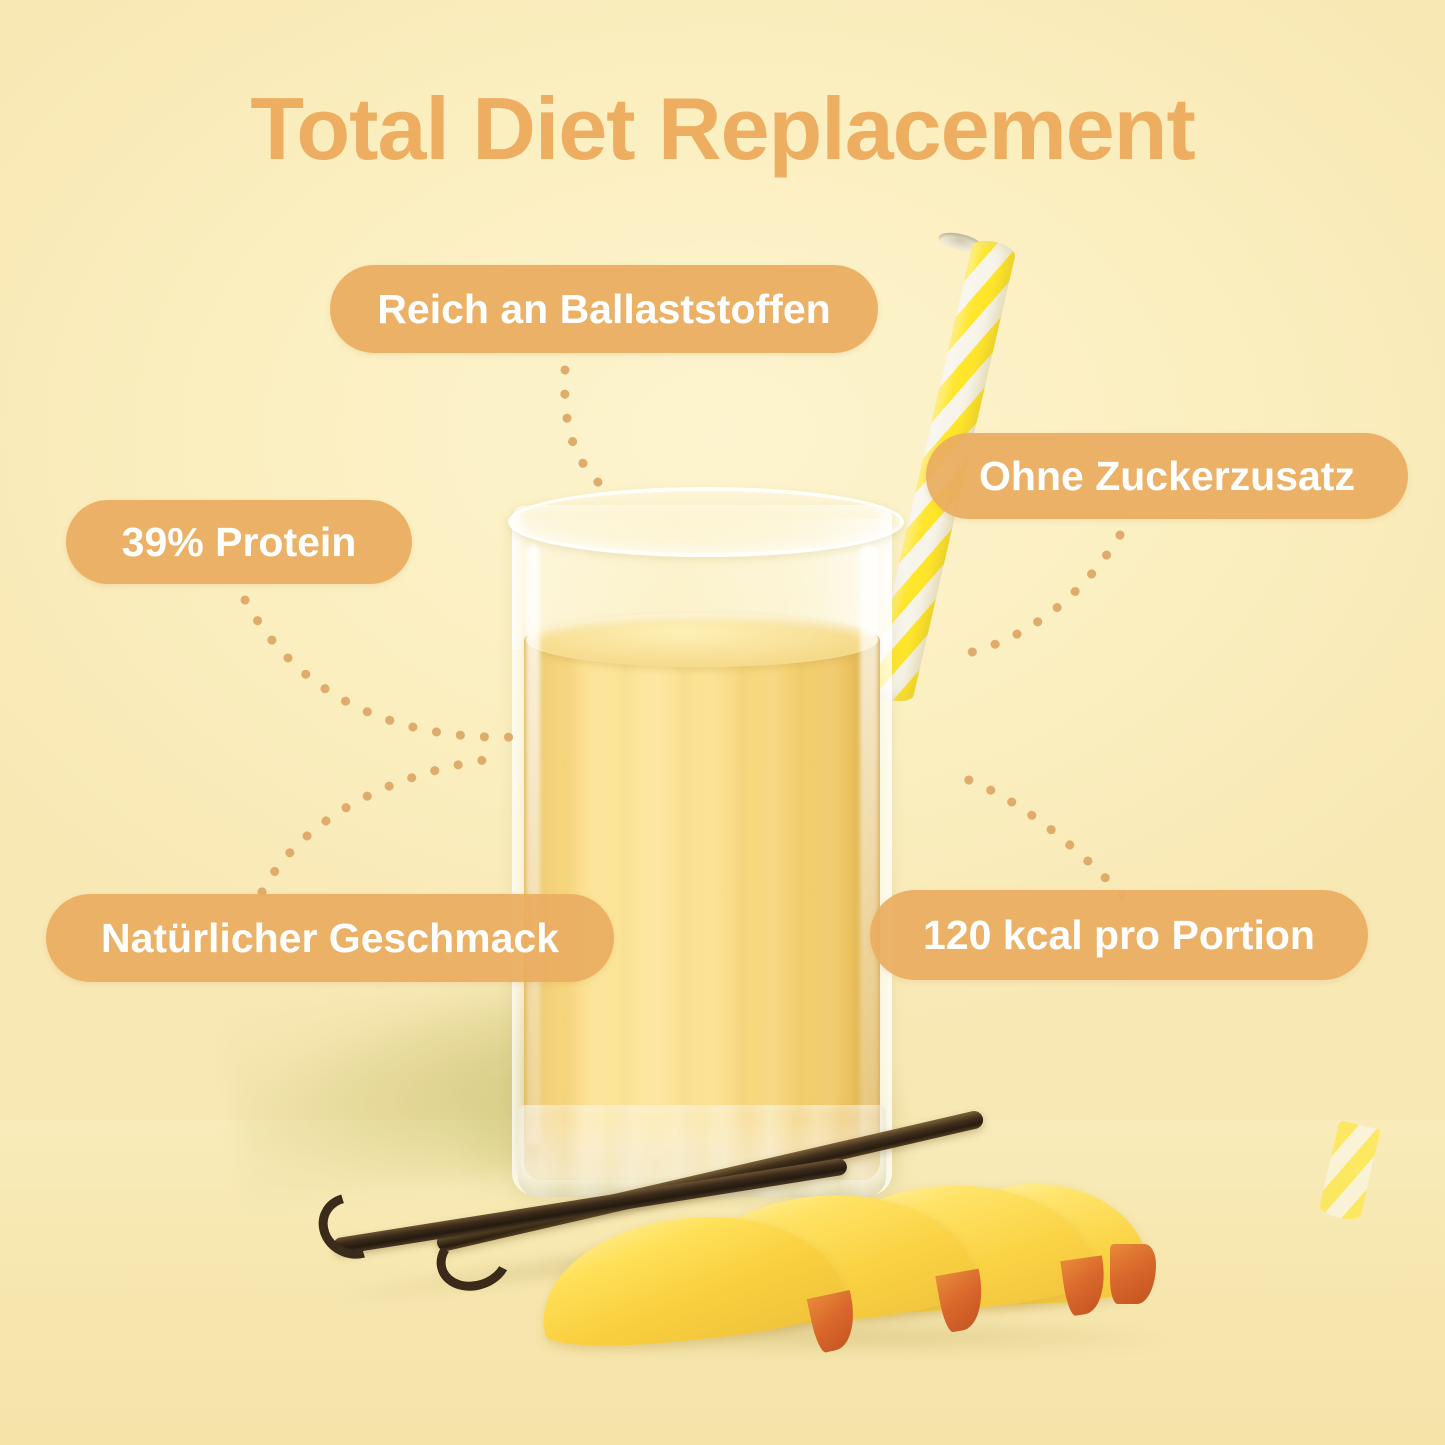 The width and height of the screenshot is (1445, 1445). What do you see at coordinates (706, 522) in the screenshot?
I see `glass-rim` at bounding box center [706, 522].